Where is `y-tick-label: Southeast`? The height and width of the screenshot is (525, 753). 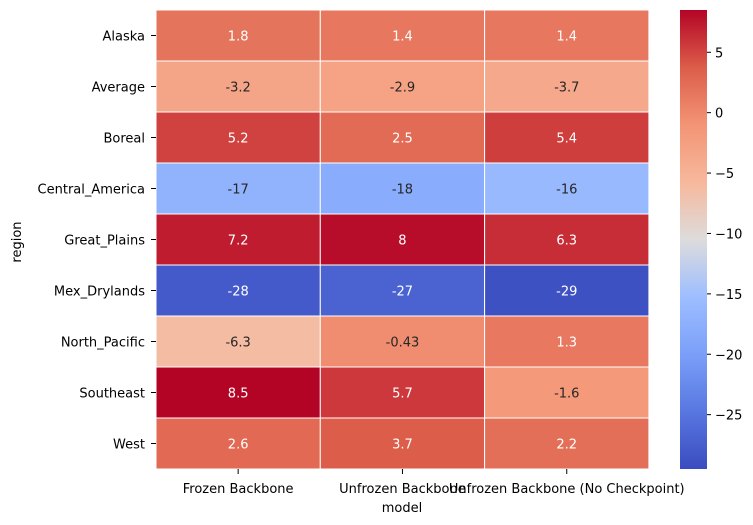 y-tick-label: Southeast is located at coordinates (112, 394).